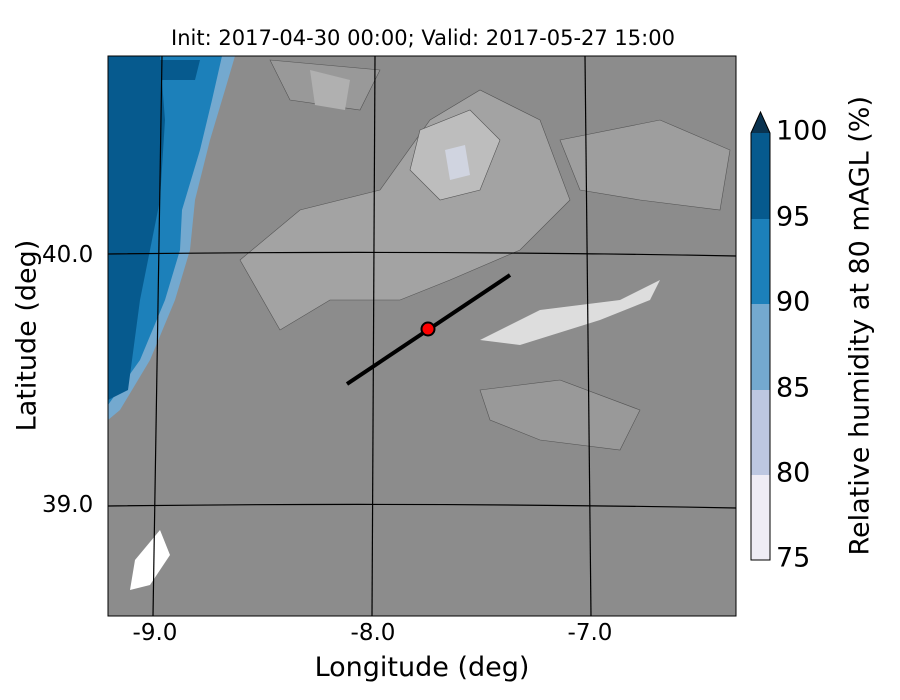 The width and height of the screenshot is (900, 700). Describe the element at coordinates (590, 633) in the screenshot. I see `x-tick-label: -7.0` at that location.